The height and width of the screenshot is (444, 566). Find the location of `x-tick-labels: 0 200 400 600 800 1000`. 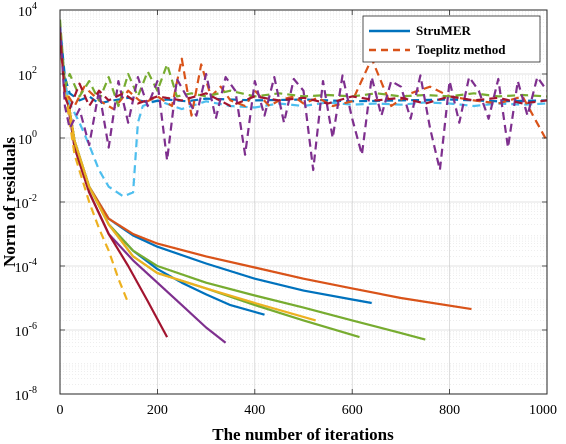

x-tick-labels: 0 200 400 600 800 1000 is located at coordinates (307, 410).